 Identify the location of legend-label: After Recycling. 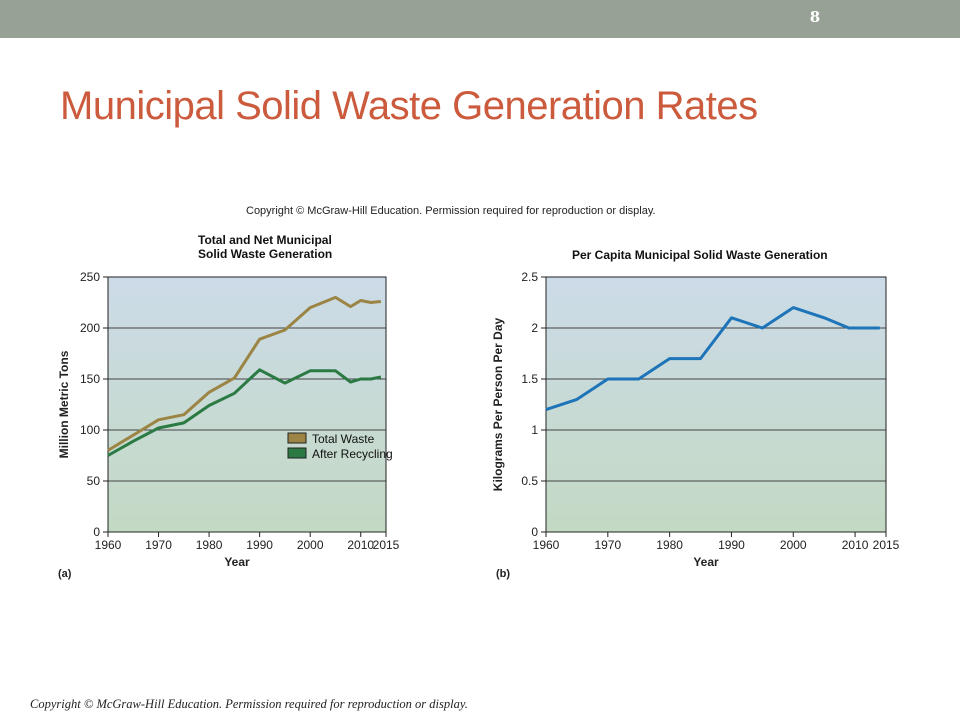
(352, 454).